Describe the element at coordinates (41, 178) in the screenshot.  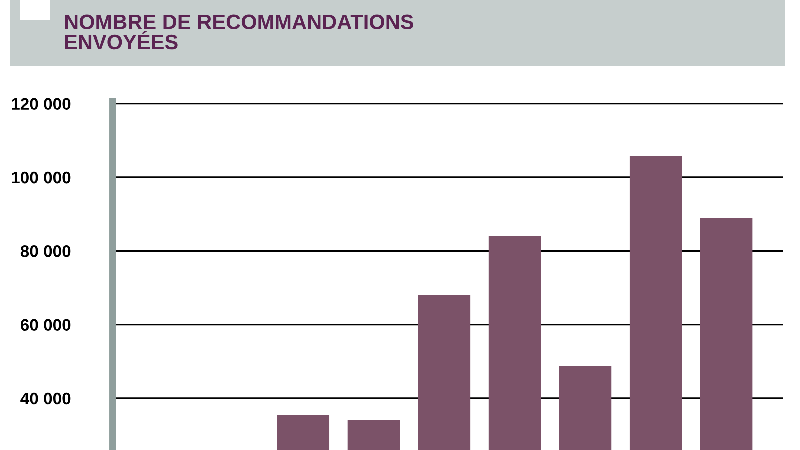
I see `y-tick-label: 100 000` at that location.